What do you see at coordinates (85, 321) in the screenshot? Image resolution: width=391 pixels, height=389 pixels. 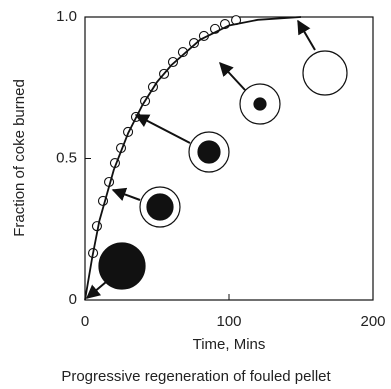 I see `x-tick-label: 0` at bounding box center [85, 321].